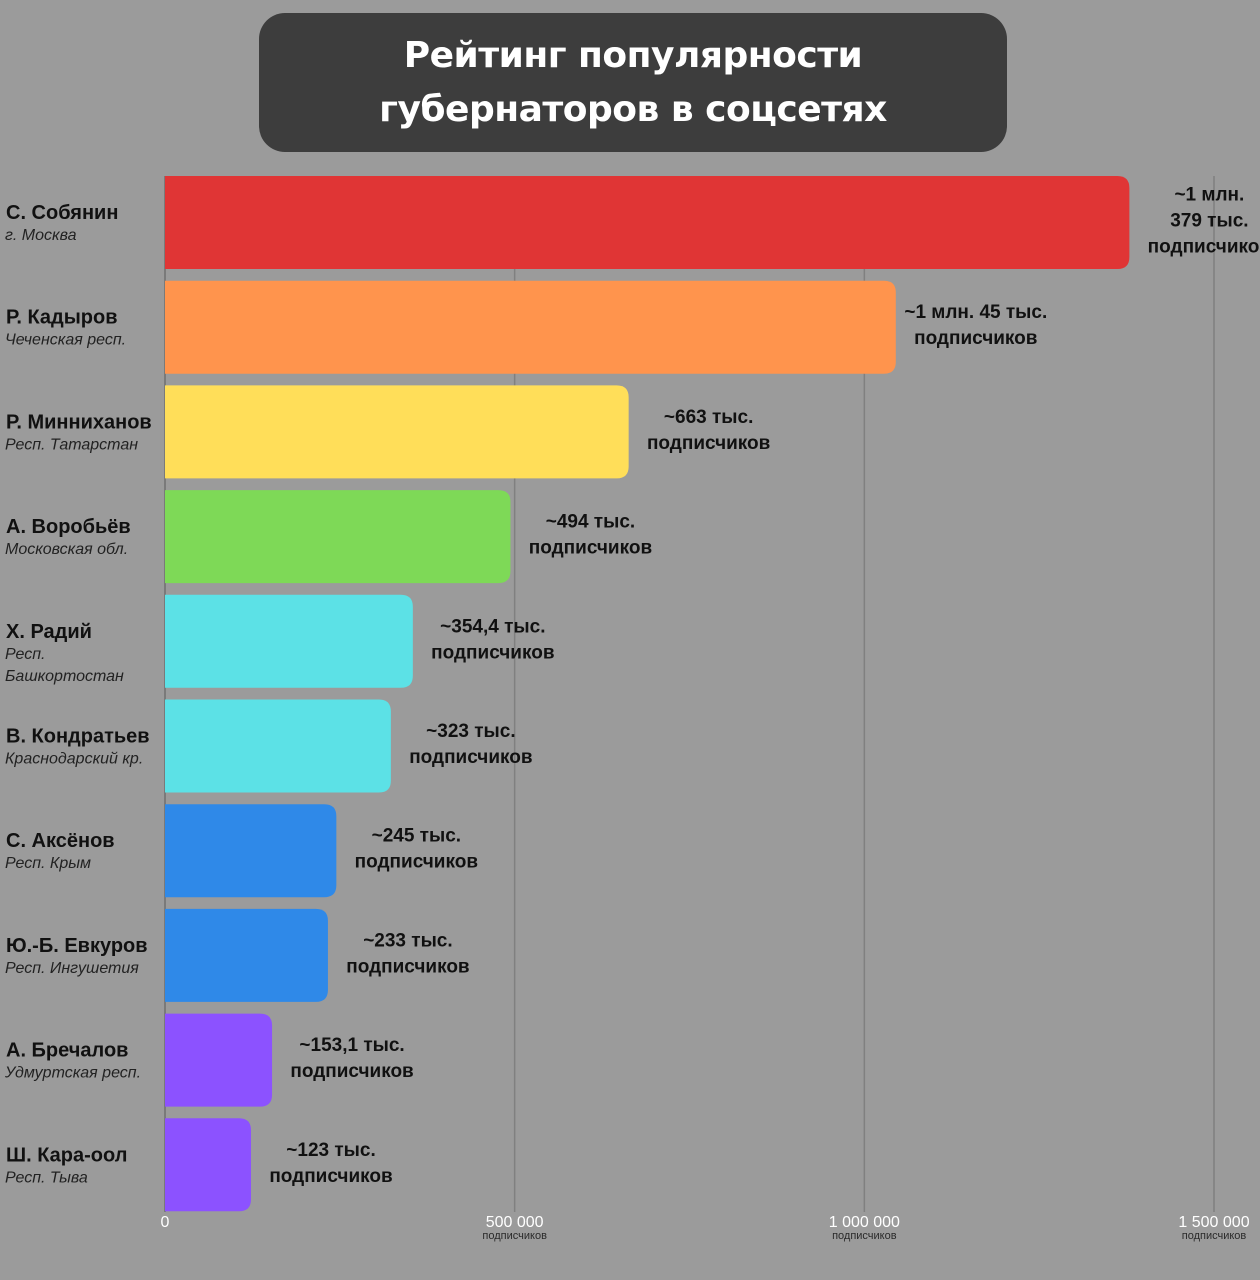 This screenshot has height=1280, width=1260. I want to click on bar-region-line: Удмуртская респ., so click(72, 1073).